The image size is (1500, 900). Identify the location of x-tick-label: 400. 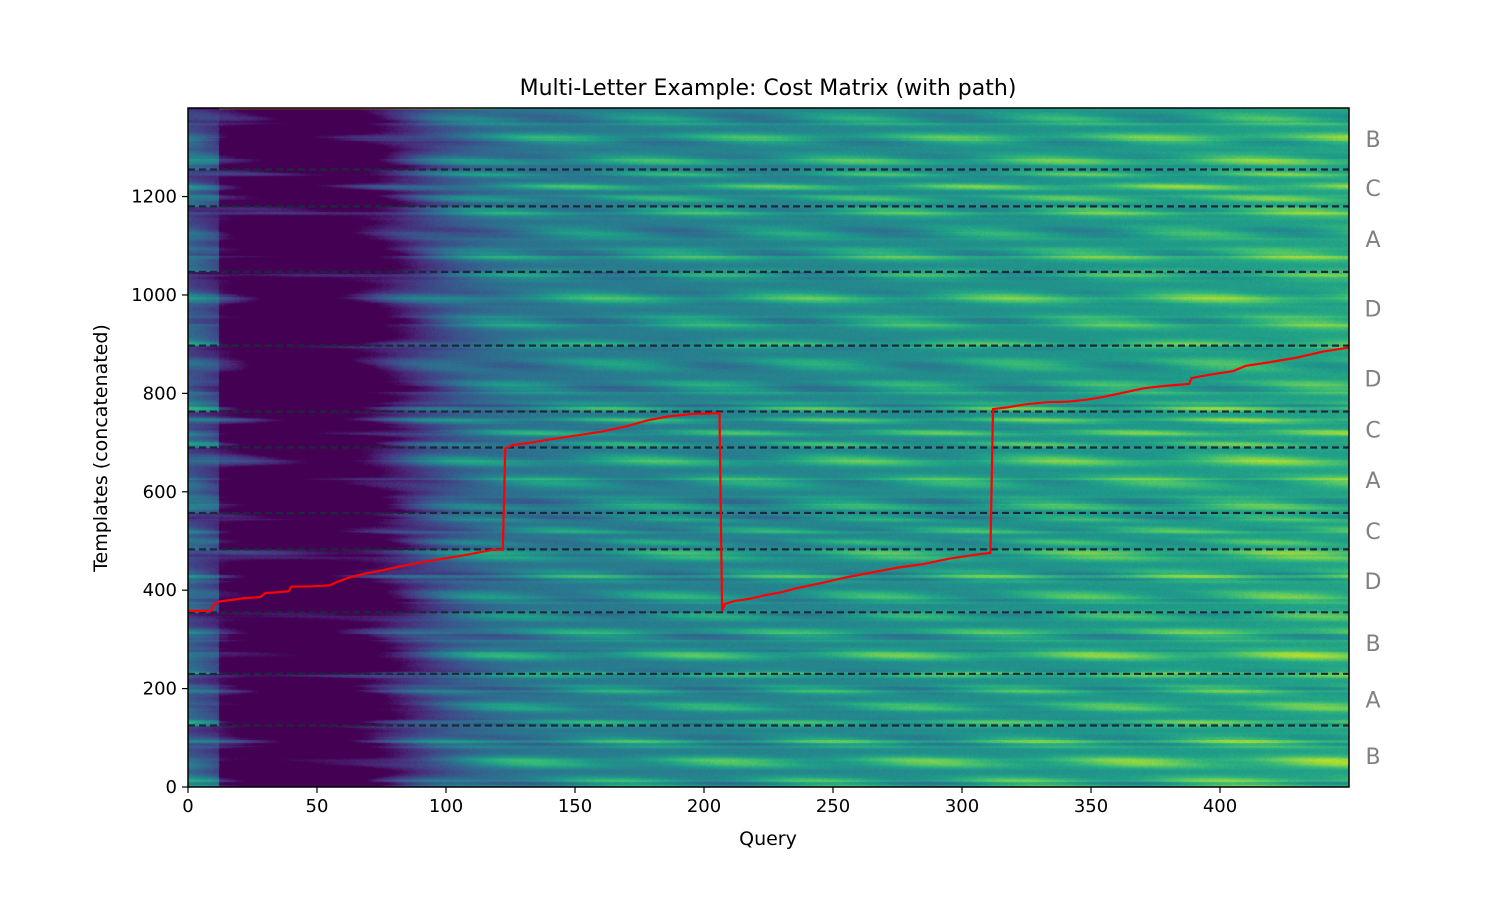
(1220, 806).